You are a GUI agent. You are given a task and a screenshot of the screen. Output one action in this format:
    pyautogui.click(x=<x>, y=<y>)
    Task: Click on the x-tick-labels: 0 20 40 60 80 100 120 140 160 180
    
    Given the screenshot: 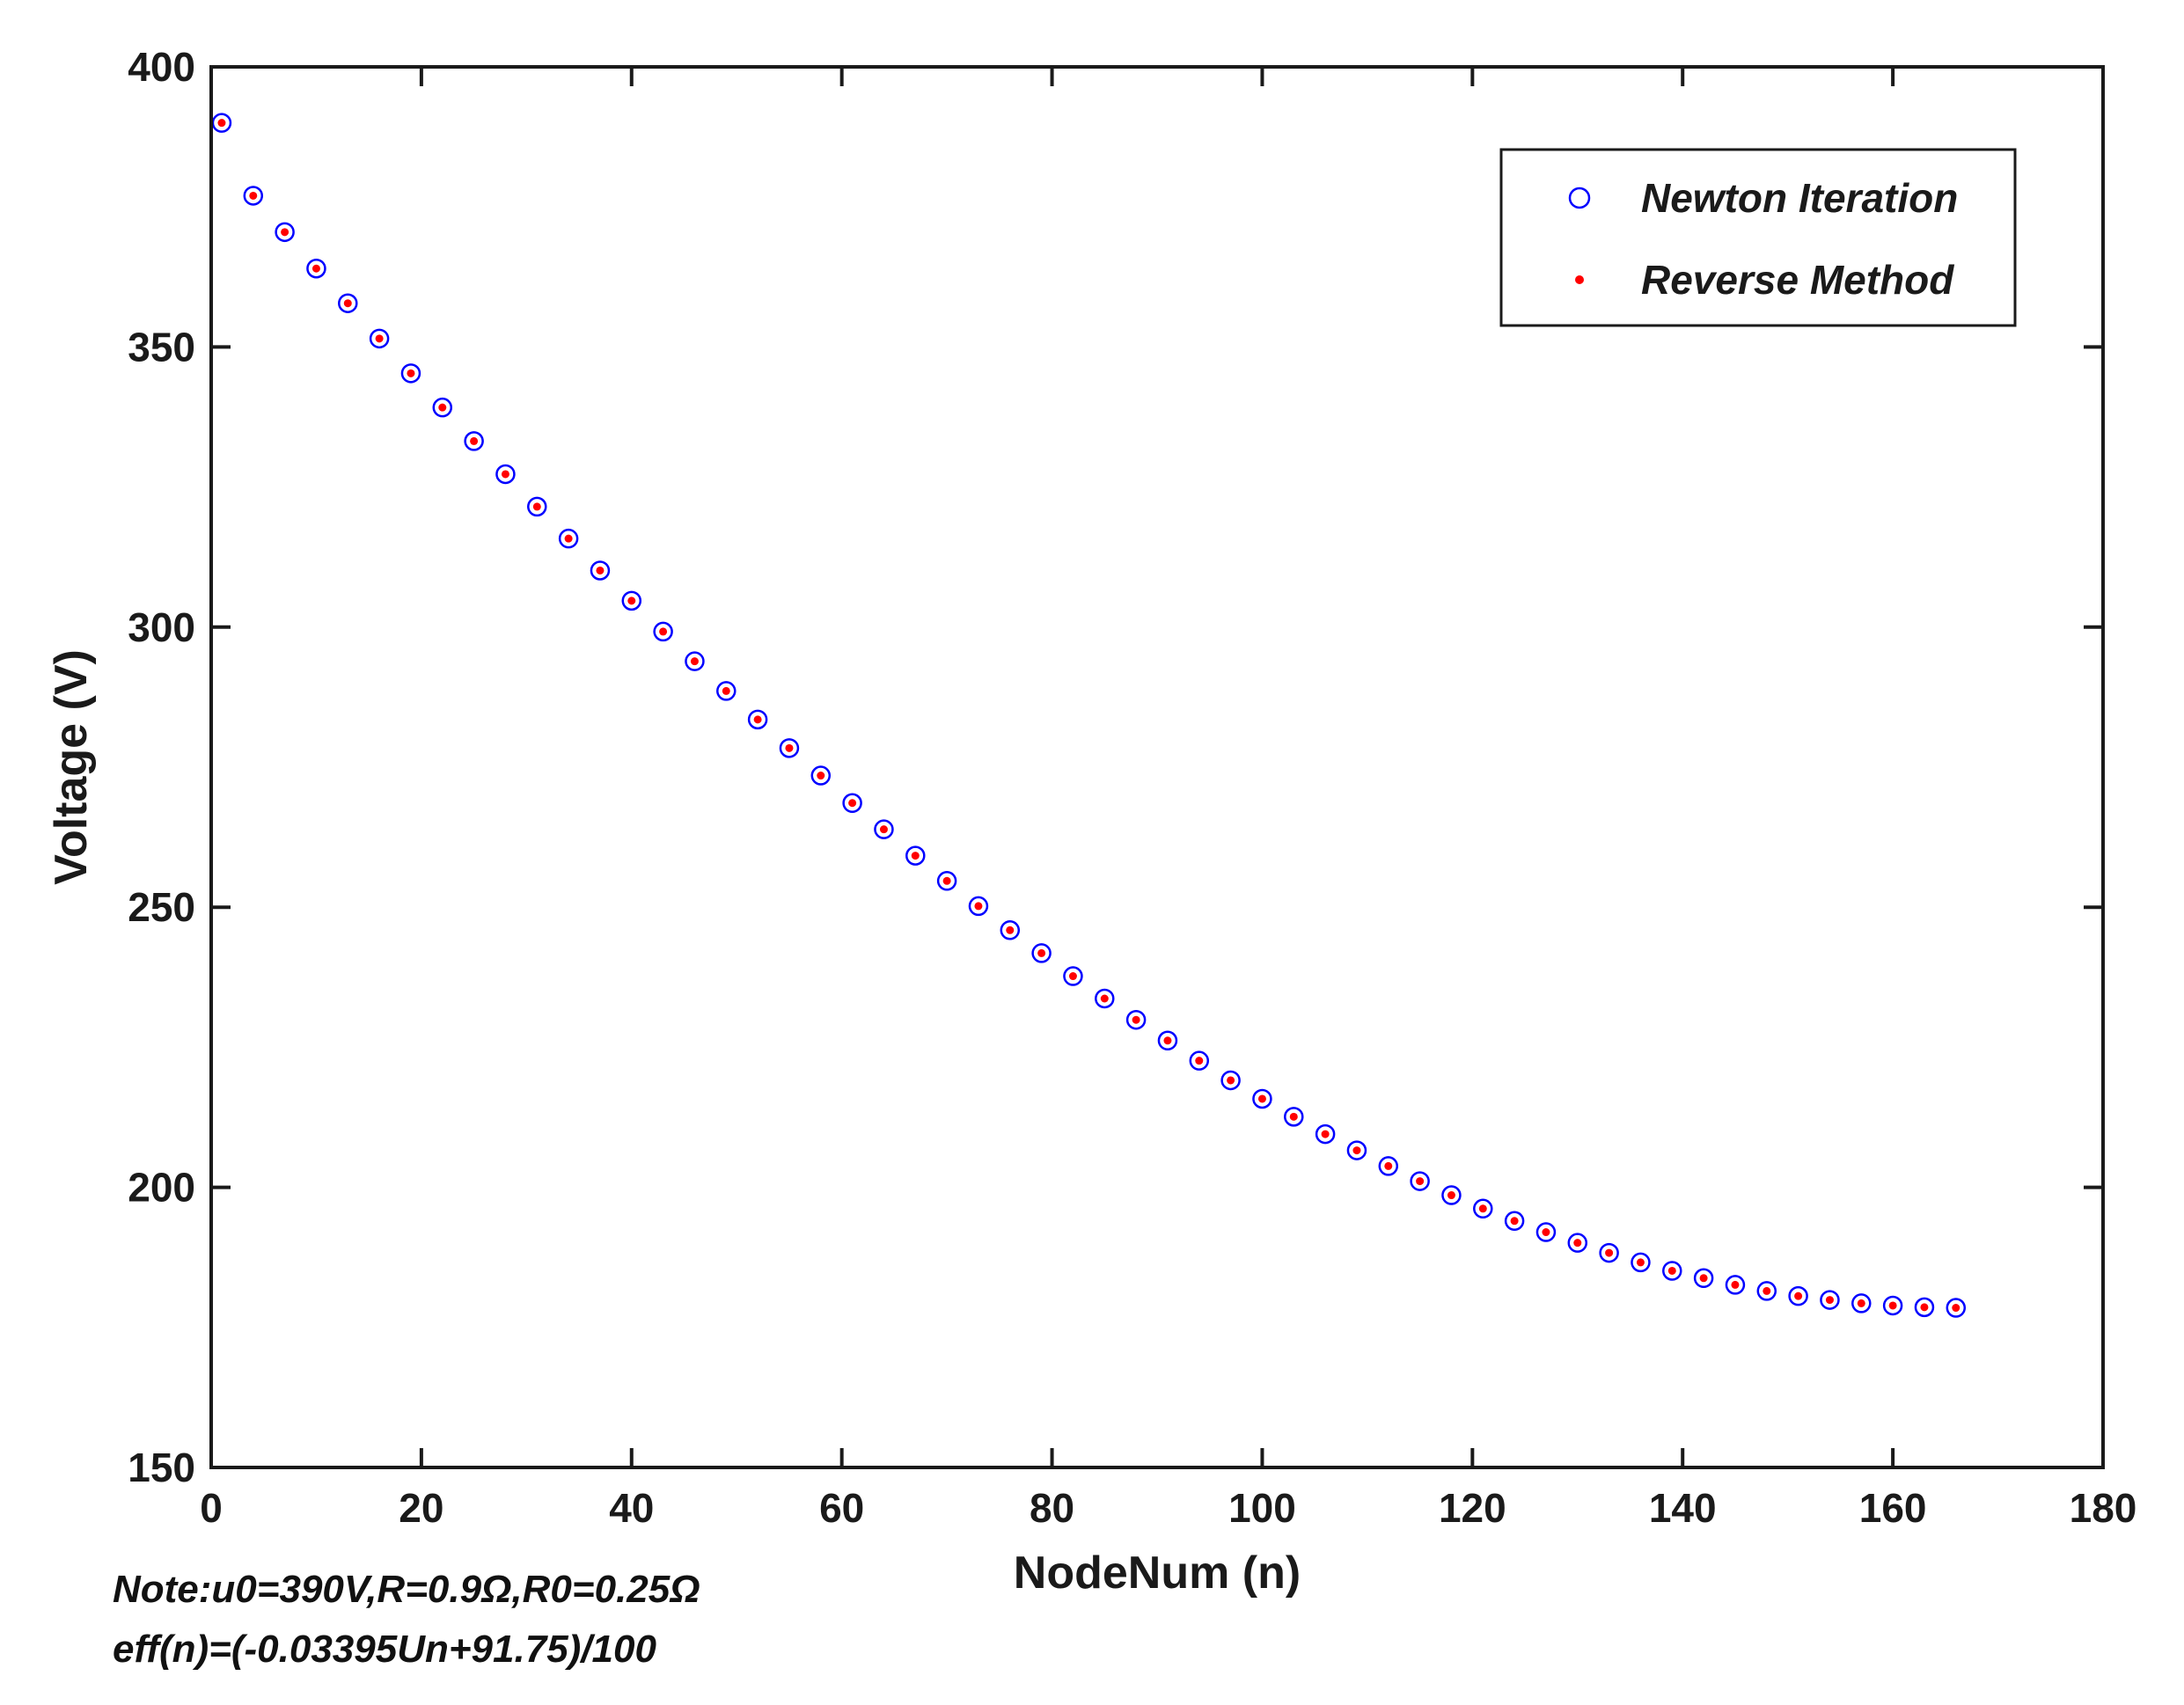 What is the action you would take?
    pyautogui.click(x=1168, y=1508)
    